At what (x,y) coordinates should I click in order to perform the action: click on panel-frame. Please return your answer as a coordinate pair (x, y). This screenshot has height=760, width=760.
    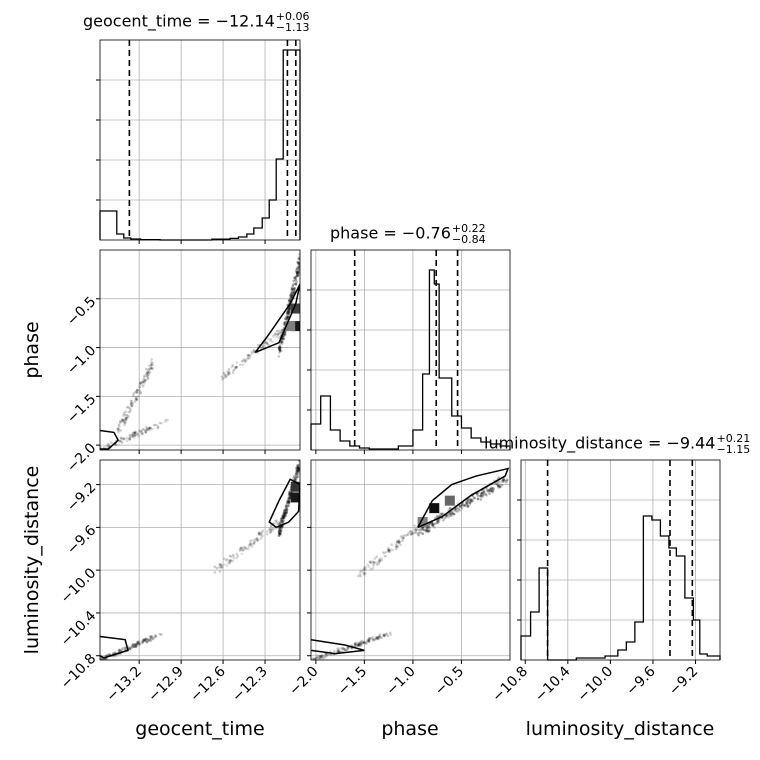
    Looking at the image, I should click on (200, 140).